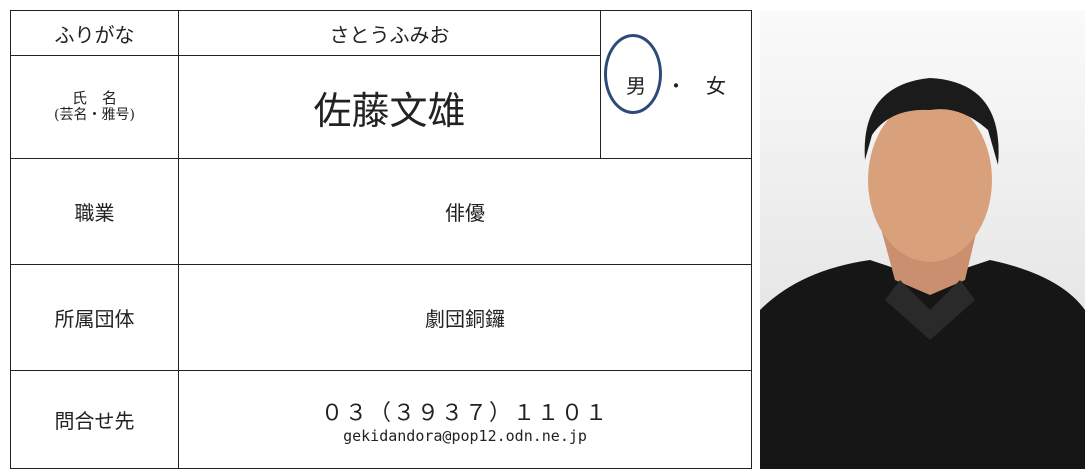 Image resolution: width=1085 pixels, height=469 pixels. Describe the element at coordinates (930, 180) in the screenshot. I see `face` at that location.